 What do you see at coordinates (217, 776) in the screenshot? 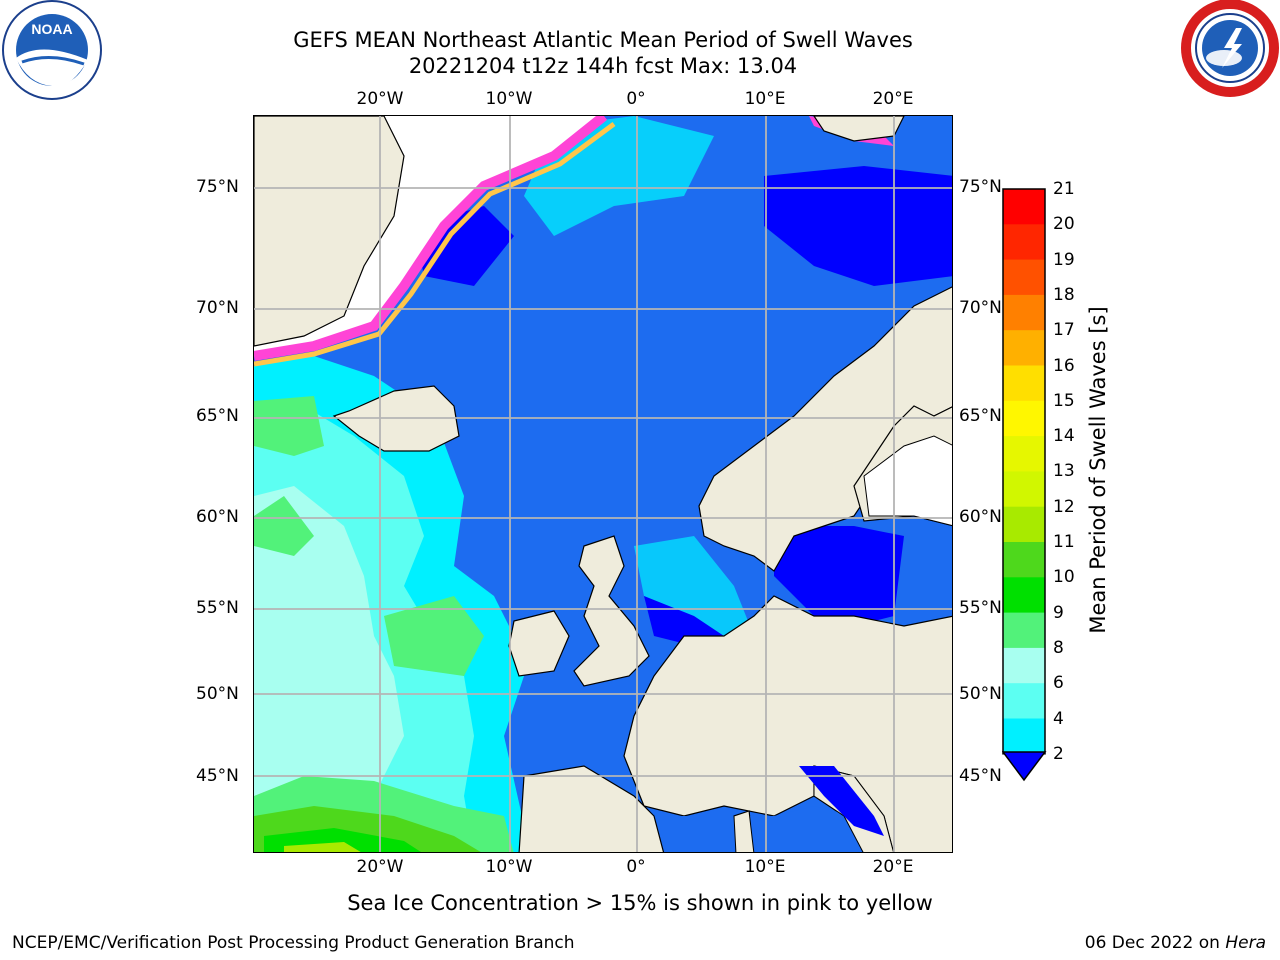
I see `lat-tick-left-45n: 45°N` at bounding box center [217, 776].